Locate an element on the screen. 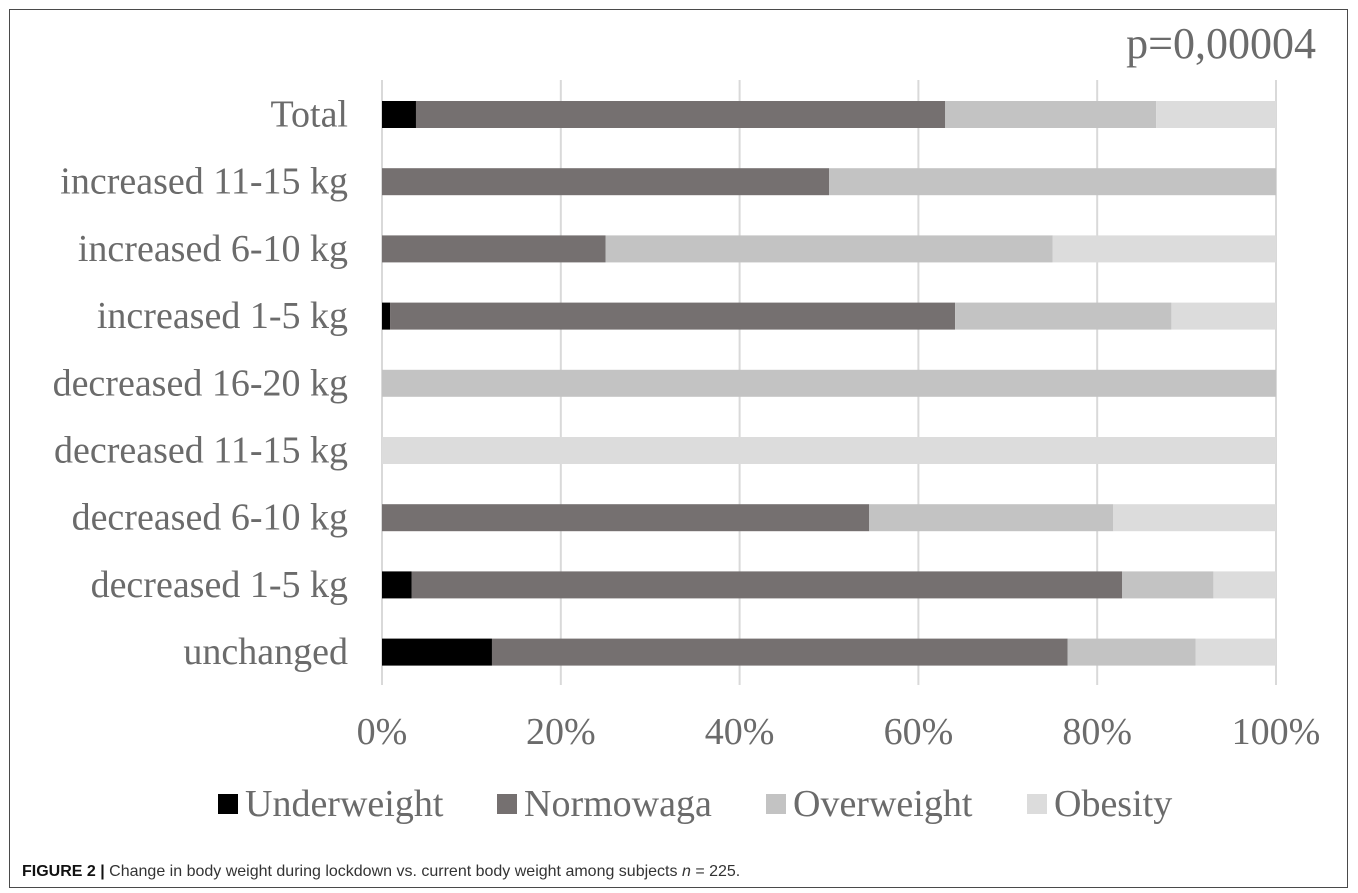  caption-n-value: = 225. is located at coordinates (718, 871).